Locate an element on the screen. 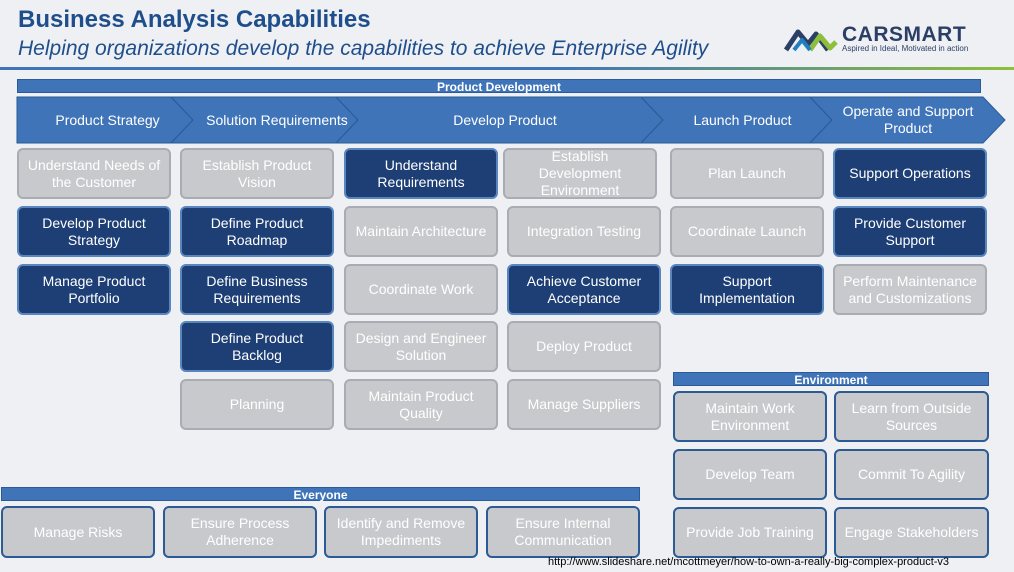 The image size is (1014, 572). phase-label-solution-requirements: Solution Requirements is located at coordinates (277, 119).